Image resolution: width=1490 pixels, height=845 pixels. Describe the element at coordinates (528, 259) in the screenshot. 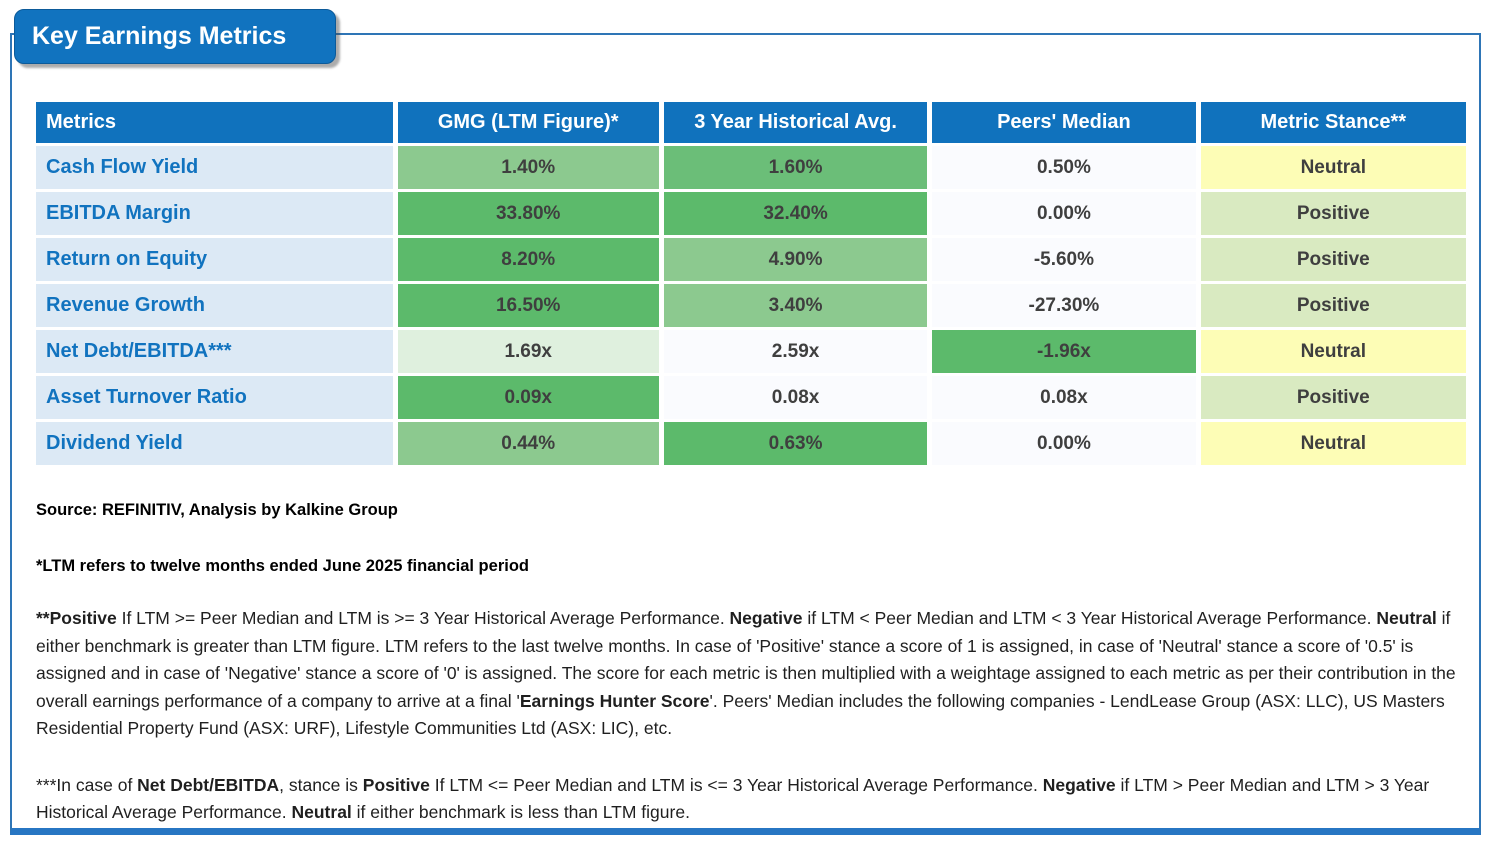

I see `gmg-value: 8.20%` at that location.